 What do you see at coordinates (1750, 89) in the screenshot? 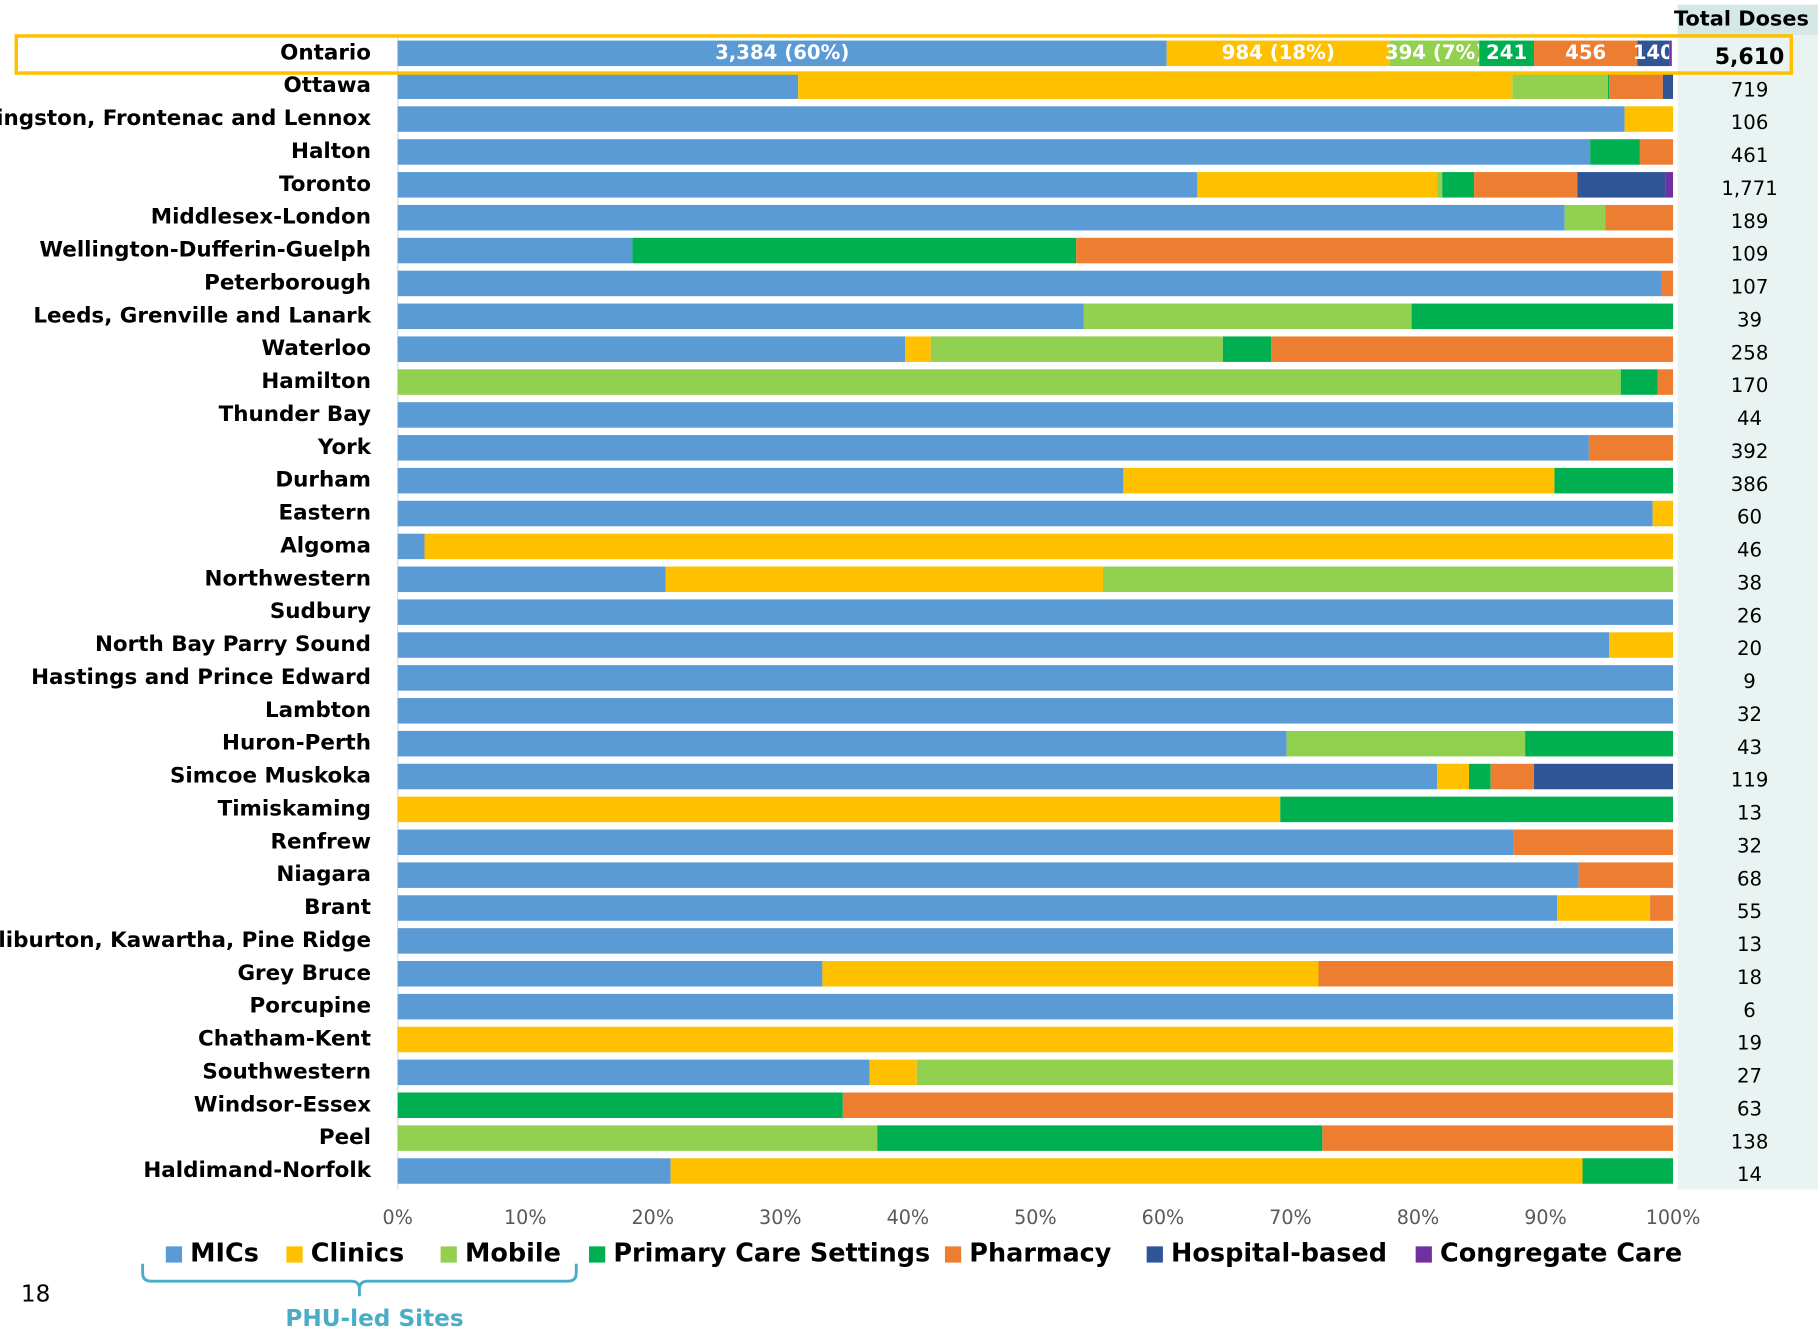
I see `total-doses: 719` at bounding box center [1750, 89].